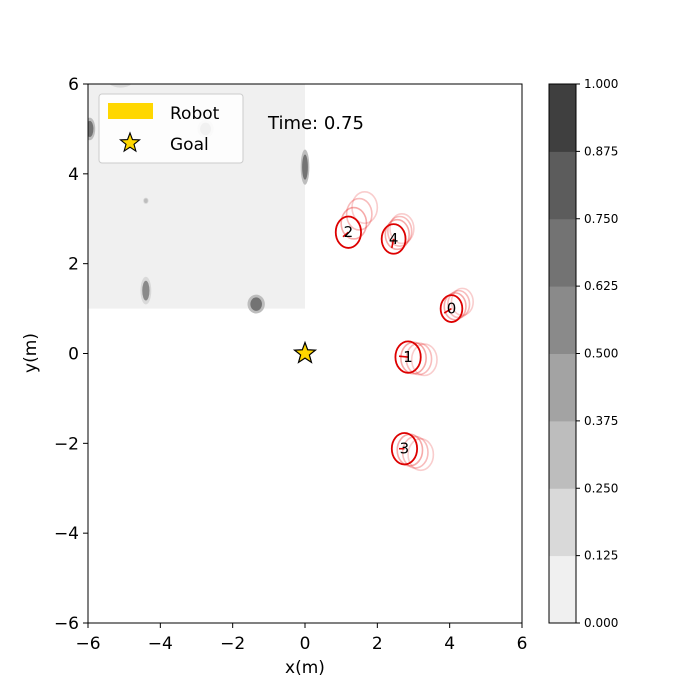 The image size is (700, 700). I want to click on agent-id-label: 2, so click(349, 232).